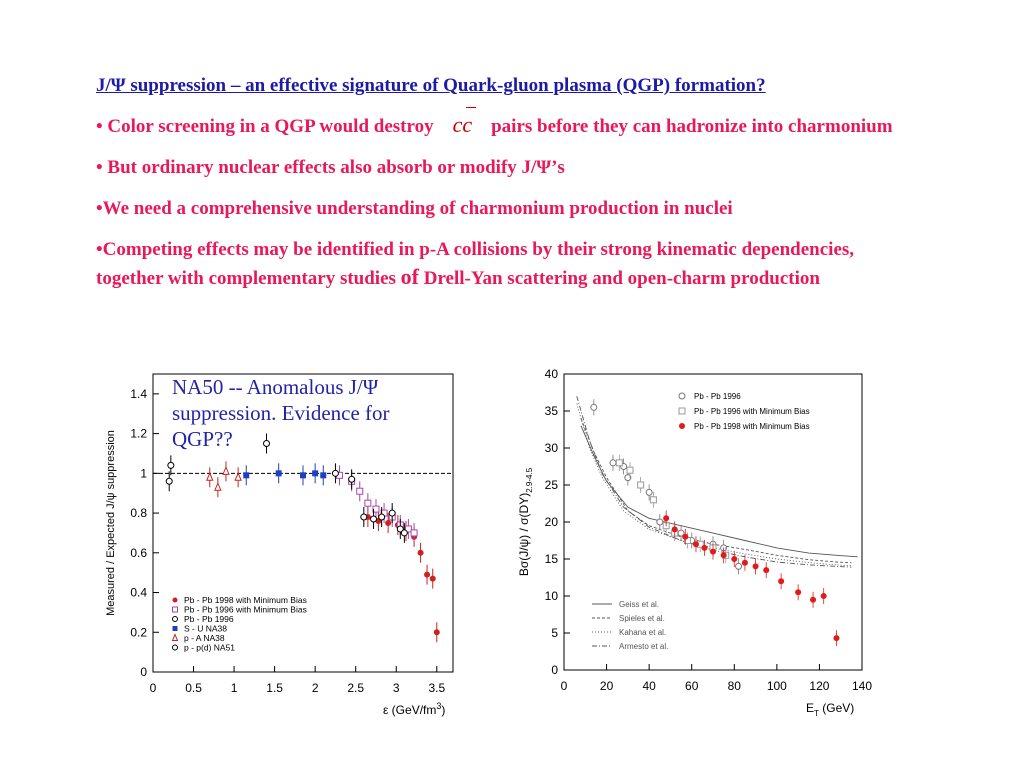 Image resolution: width=1024 pixels, height=768 pixels. What do you see at coordinates (396, 688) in the screenshot?
I see `x-tick-label: 3` at bounding box center [396, 688].